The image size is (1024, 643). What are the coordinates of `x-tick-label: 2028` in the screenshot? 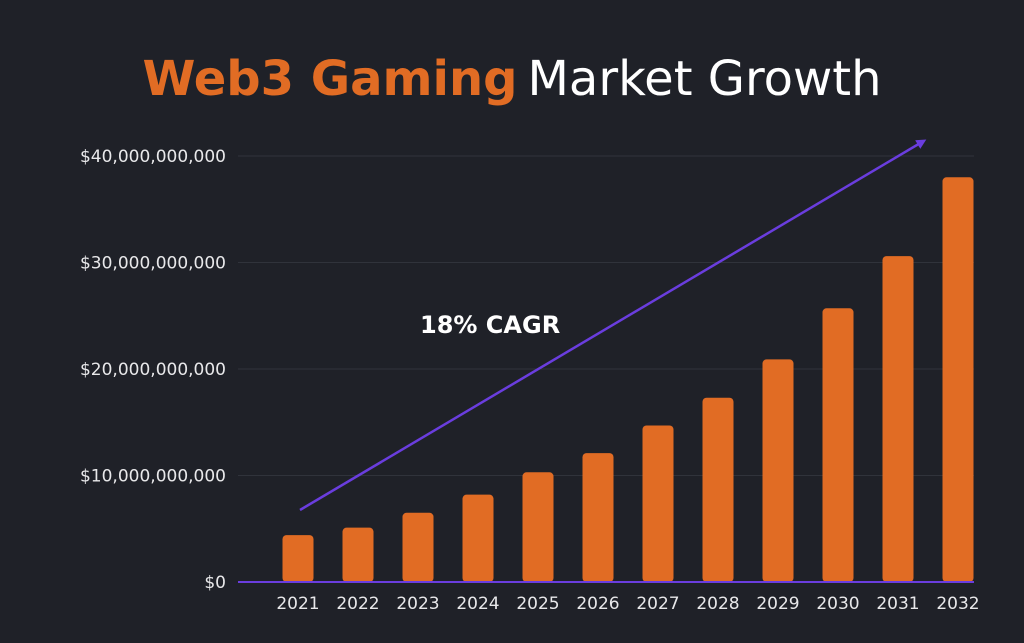 It's located at (717, 604).